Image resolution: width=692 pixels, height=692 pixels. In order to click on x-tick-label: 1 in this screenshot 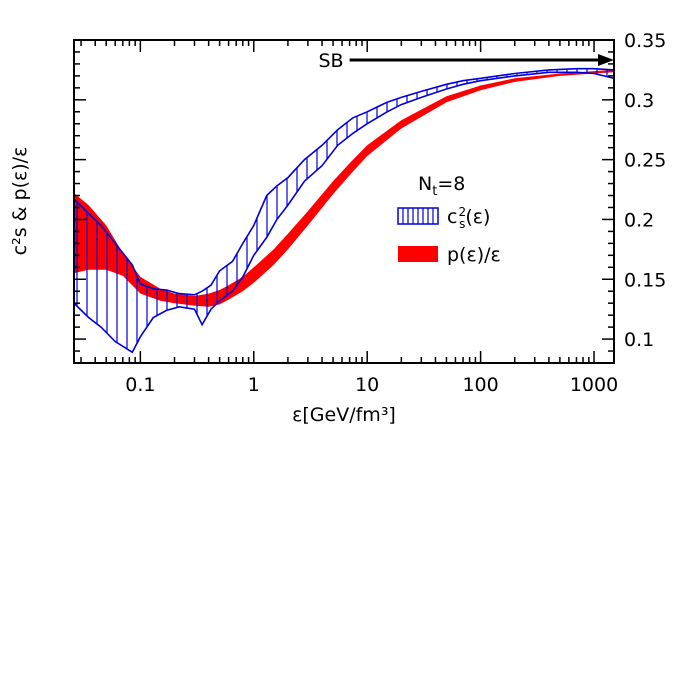, I will do `click(254, 385)`.